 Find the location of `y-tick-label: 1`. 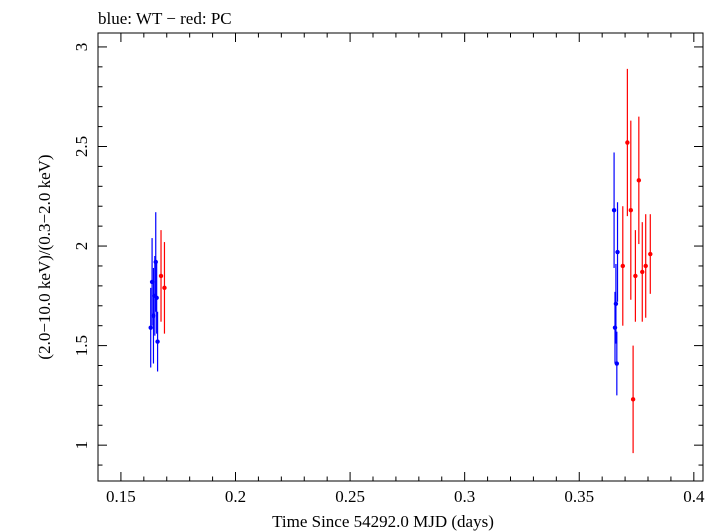

y-tick-label: 1 is located at coordinates (81, 445).